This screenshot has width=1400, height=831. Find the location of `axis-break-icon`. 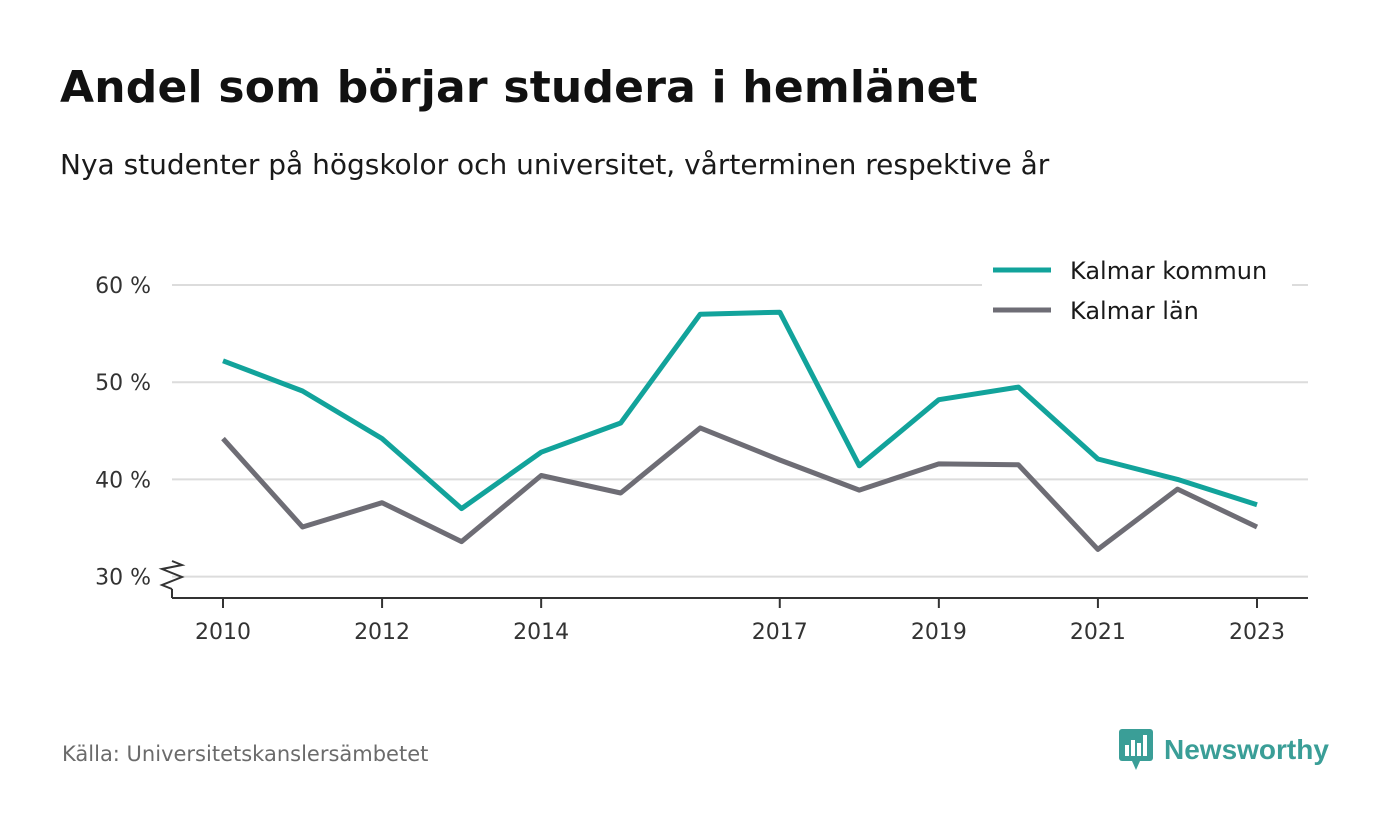

axis-break-icon is located at coordinates (172, 575).